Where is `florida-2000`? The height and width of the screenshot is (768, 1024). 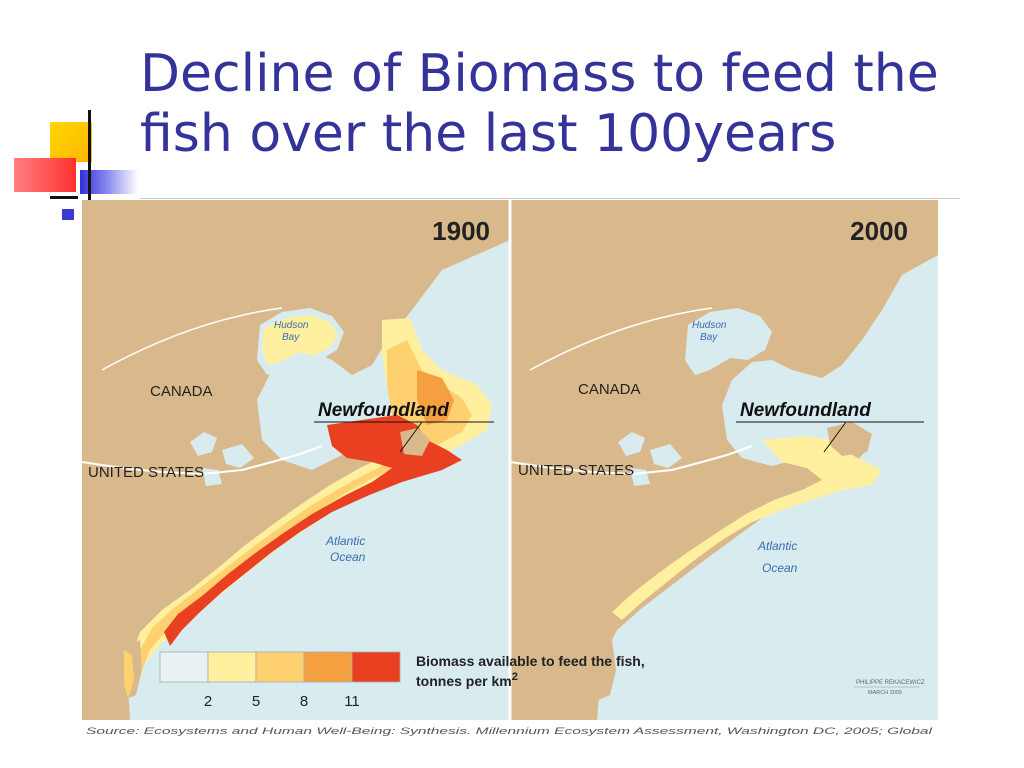
florida-2000 is located at coordinates (604, 670).